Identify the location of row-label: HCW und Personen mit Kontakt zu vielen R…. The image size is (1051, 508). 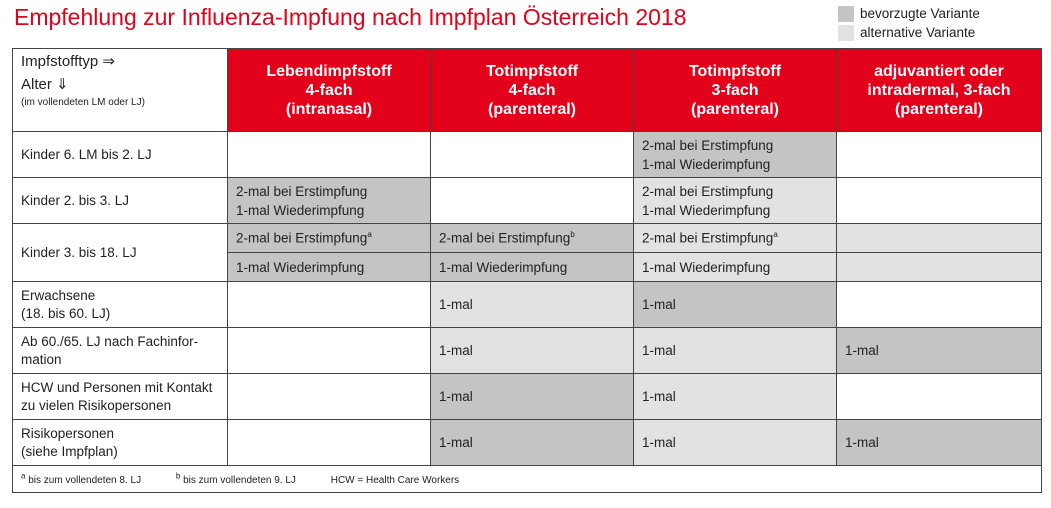
(120, 396).